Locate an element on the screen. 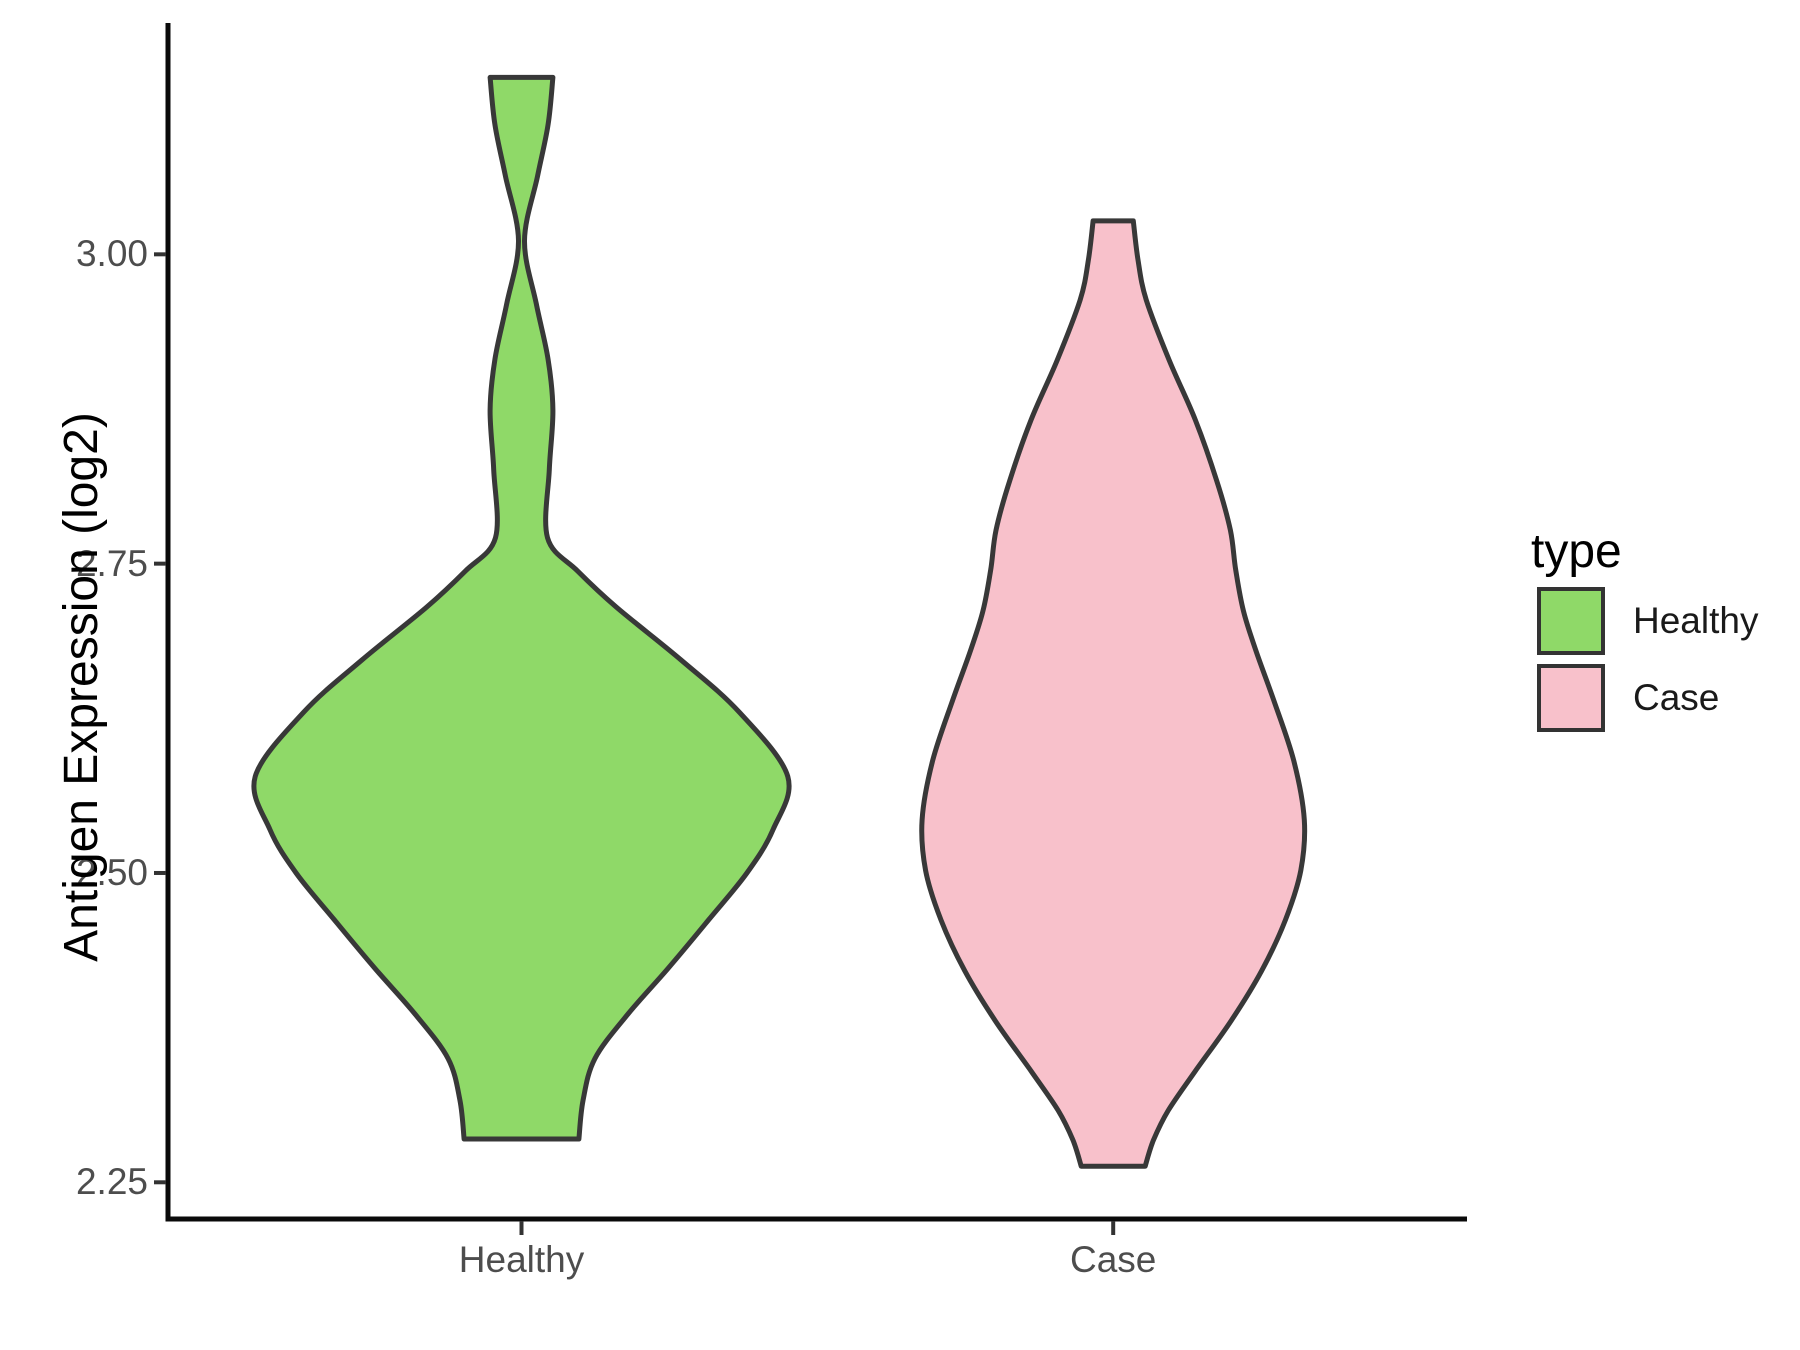  y-tick-label: 2.75 is located at coordinates (111, 563).